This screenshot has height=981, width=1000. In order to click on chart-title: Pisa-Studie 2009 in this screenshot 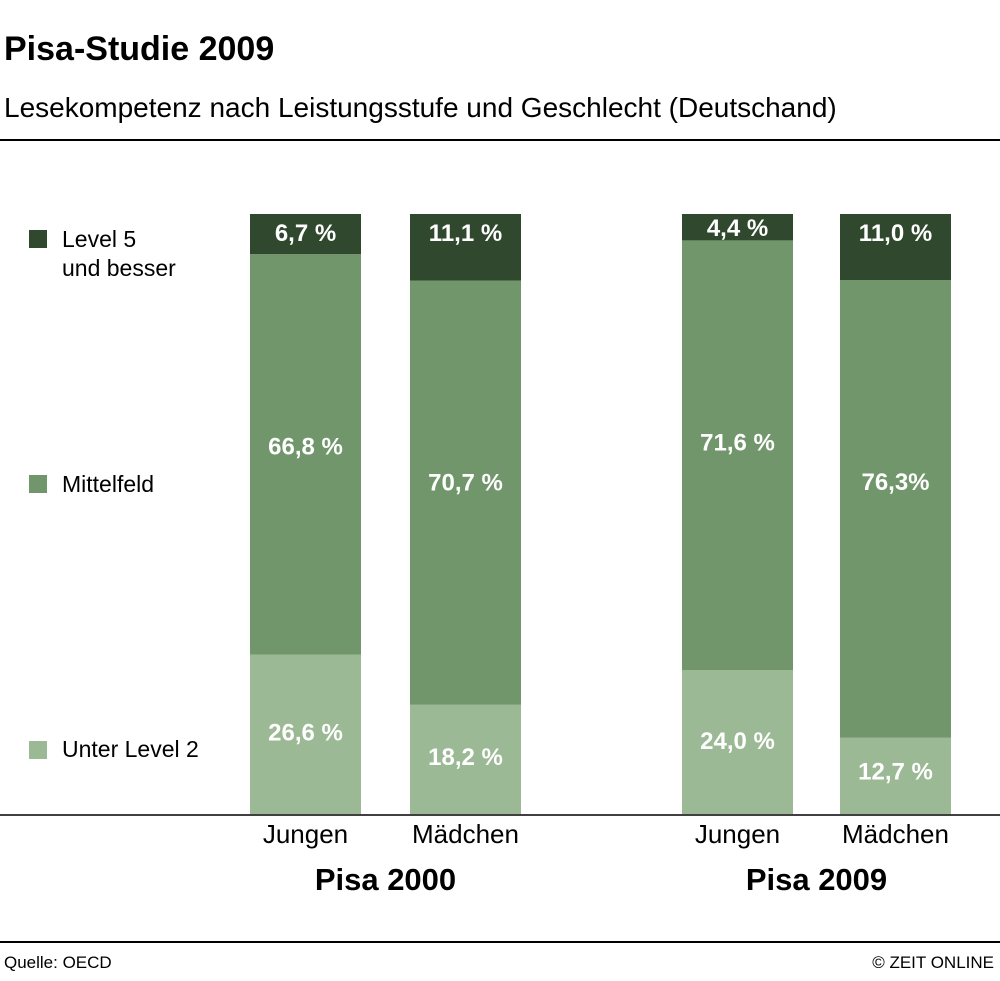, I will do `click(139, 49)`.